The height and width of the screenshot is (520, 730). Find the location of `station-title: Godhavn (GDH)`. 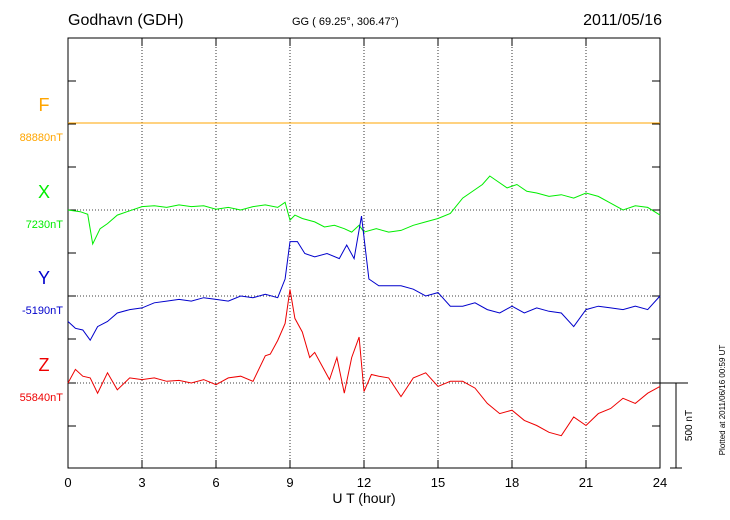

station-title: Godhavn (GDH) is located at coordinates (126, 20).